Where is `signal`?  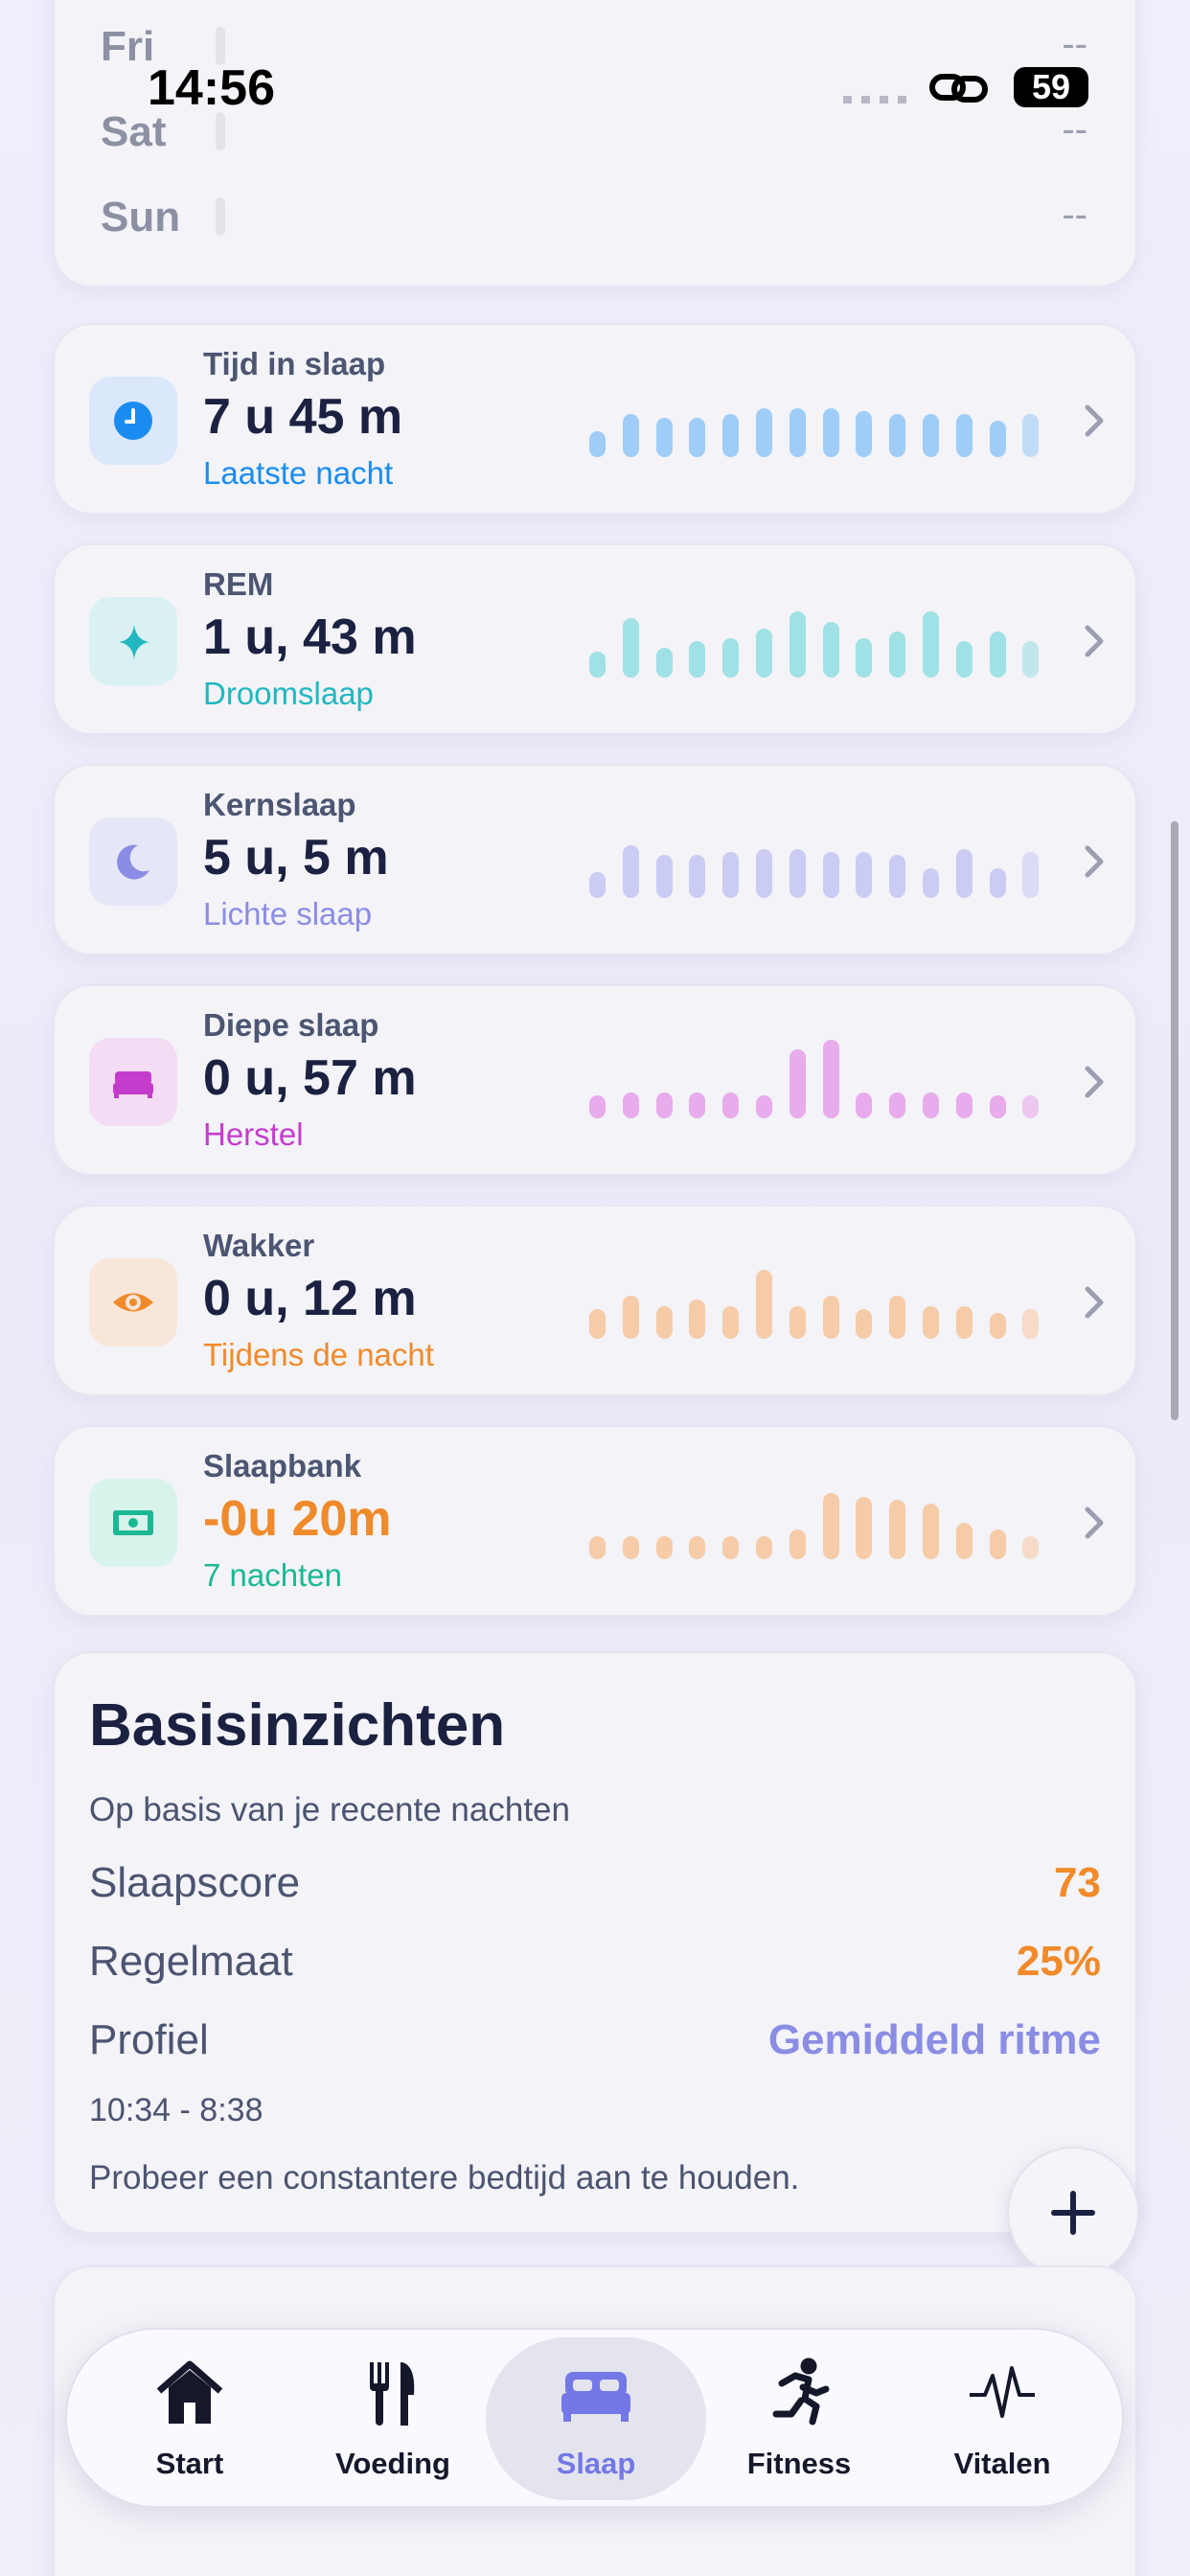
signal is located at coordinates (874, 100).